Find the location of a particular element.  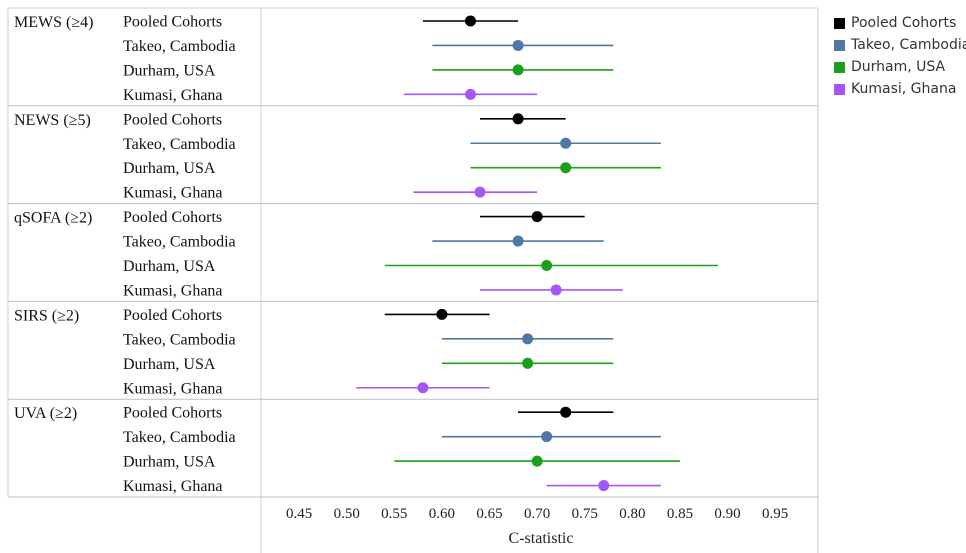

x-tick-label: 0.65 is located at coordinates (489, 514).